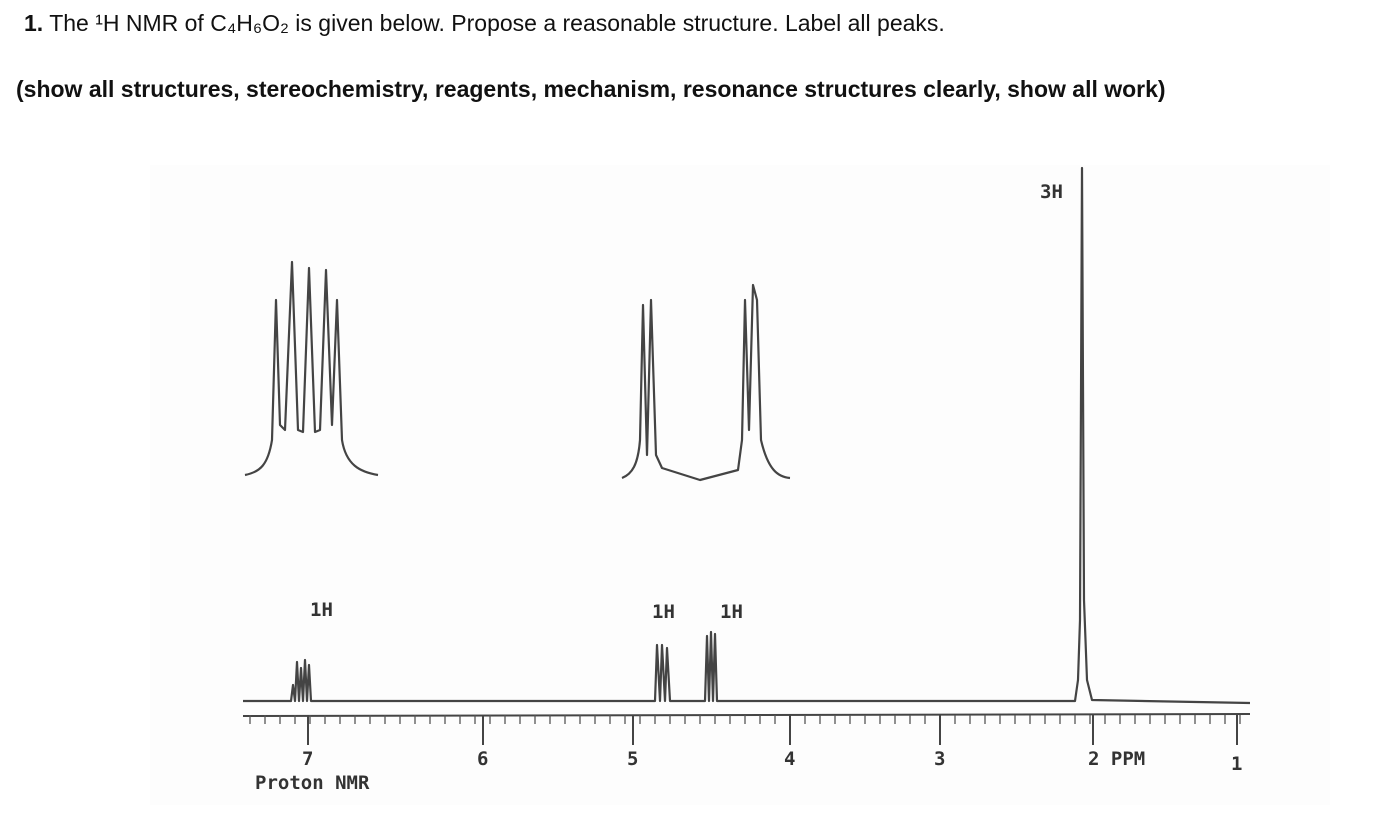 Image resolution: width=1394 pixels, height=828 pixels. What do you see at coordinates (311, 368) in the screenshot?
I see `inset-multiplet` at bounding box center [311, 368].